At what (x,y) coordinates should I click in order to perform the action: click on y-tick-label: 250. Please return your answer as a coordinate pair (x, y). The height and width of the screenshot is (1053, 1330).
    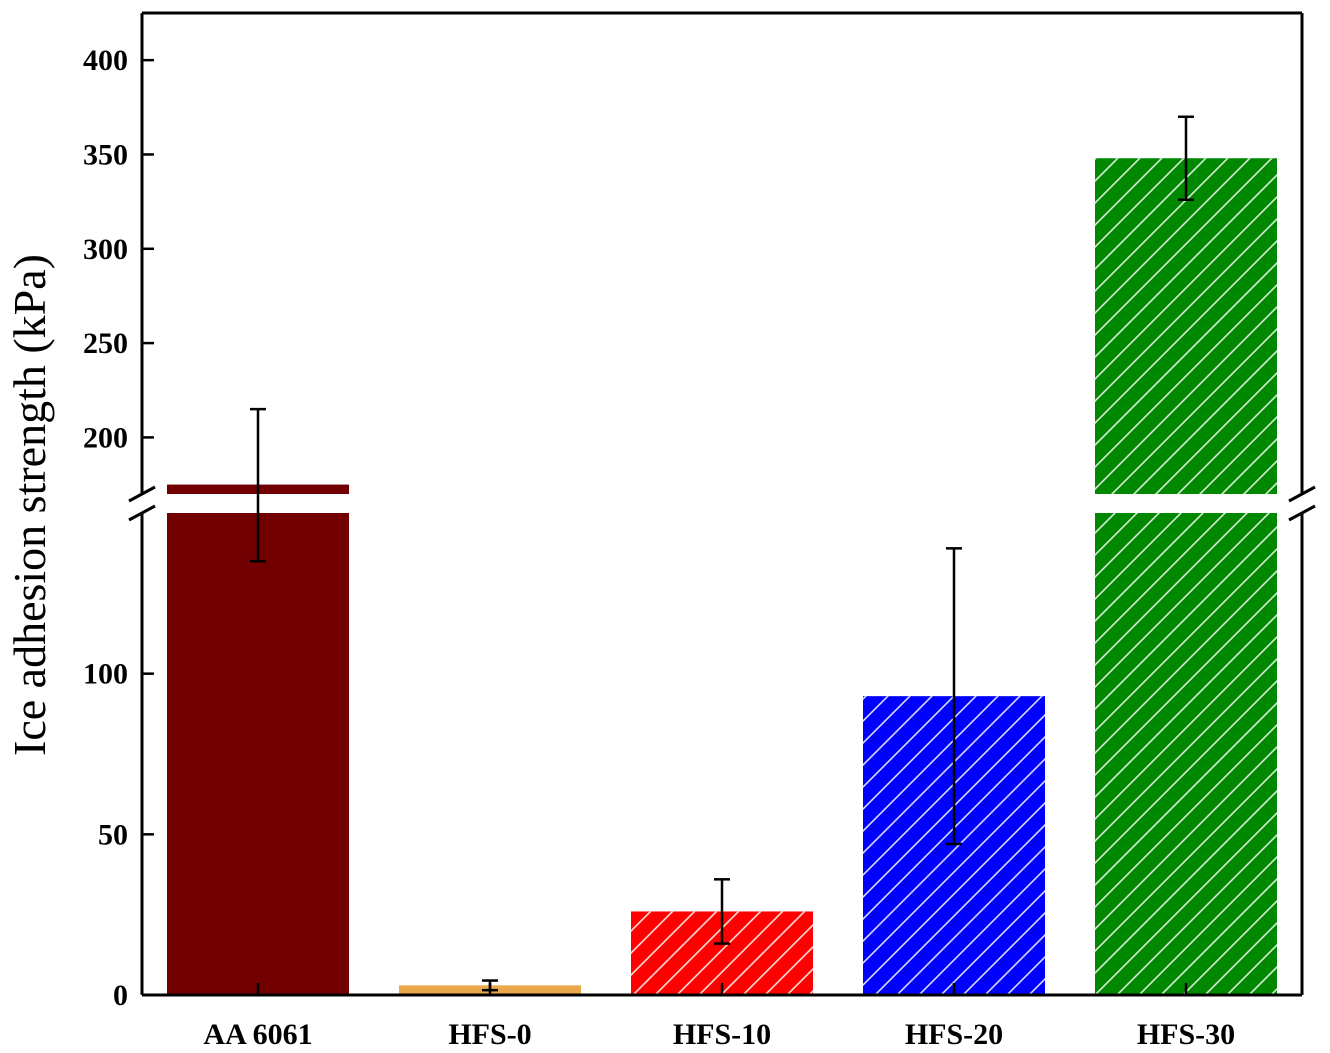
    Looking at the image, I should click on (105, 343).